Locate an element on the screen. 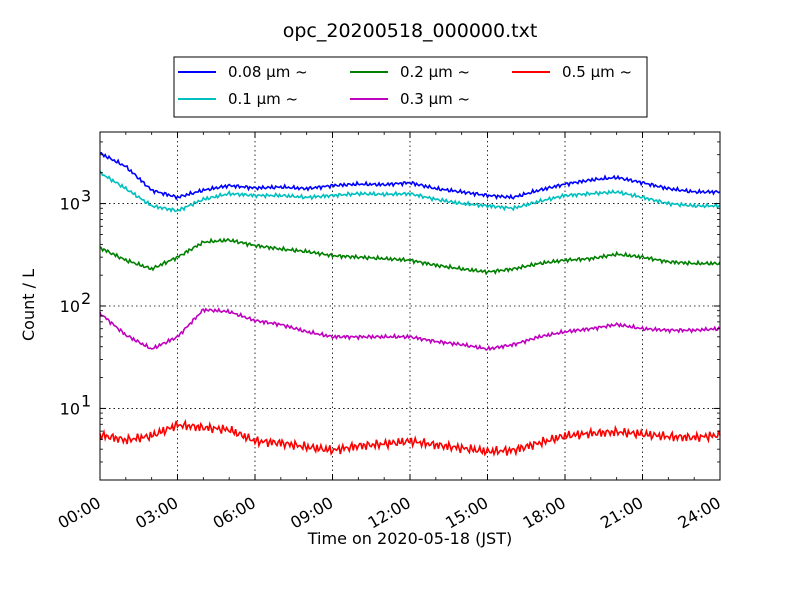 Image resolution: width=800 pixels, height=600 pixels. legend-frame is located at coordinates (410, 87).